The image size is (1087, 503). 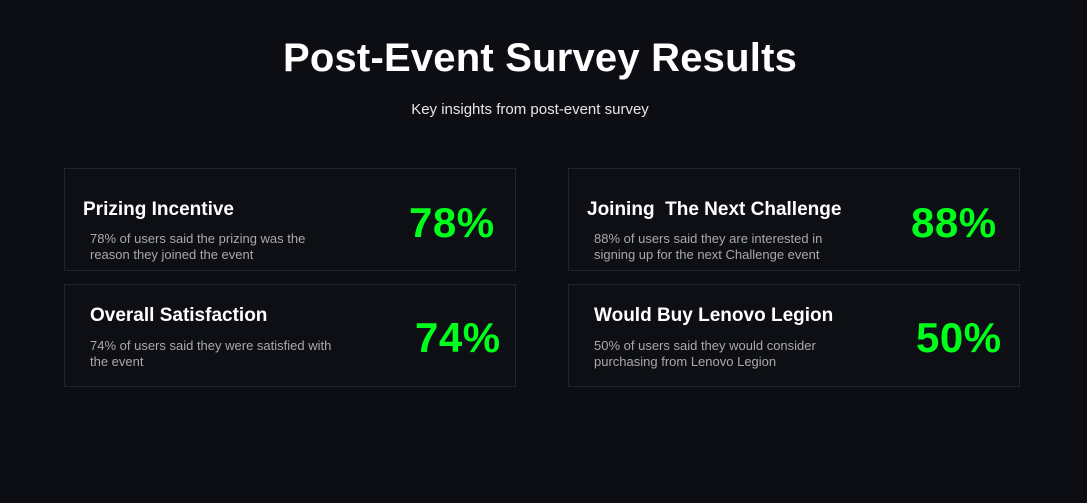 I want to click on page-subtitle: Key insights from post-event survey, so click(x=530, y=109).